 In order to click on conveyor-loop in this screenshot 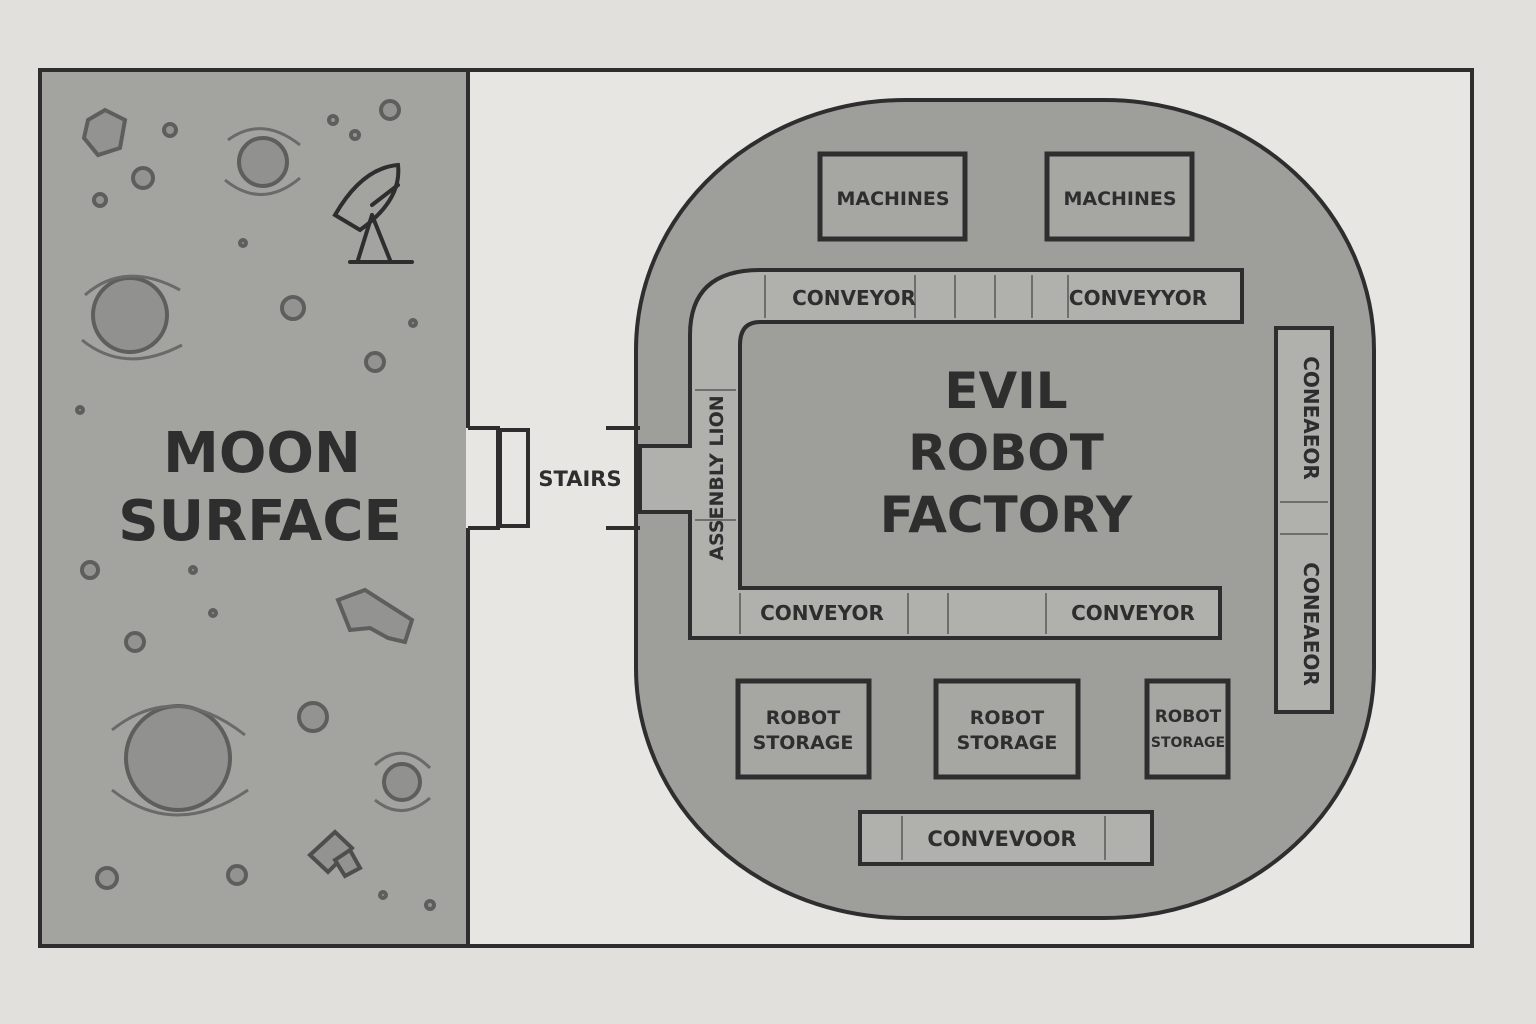, I will do `click(941, 454)`.